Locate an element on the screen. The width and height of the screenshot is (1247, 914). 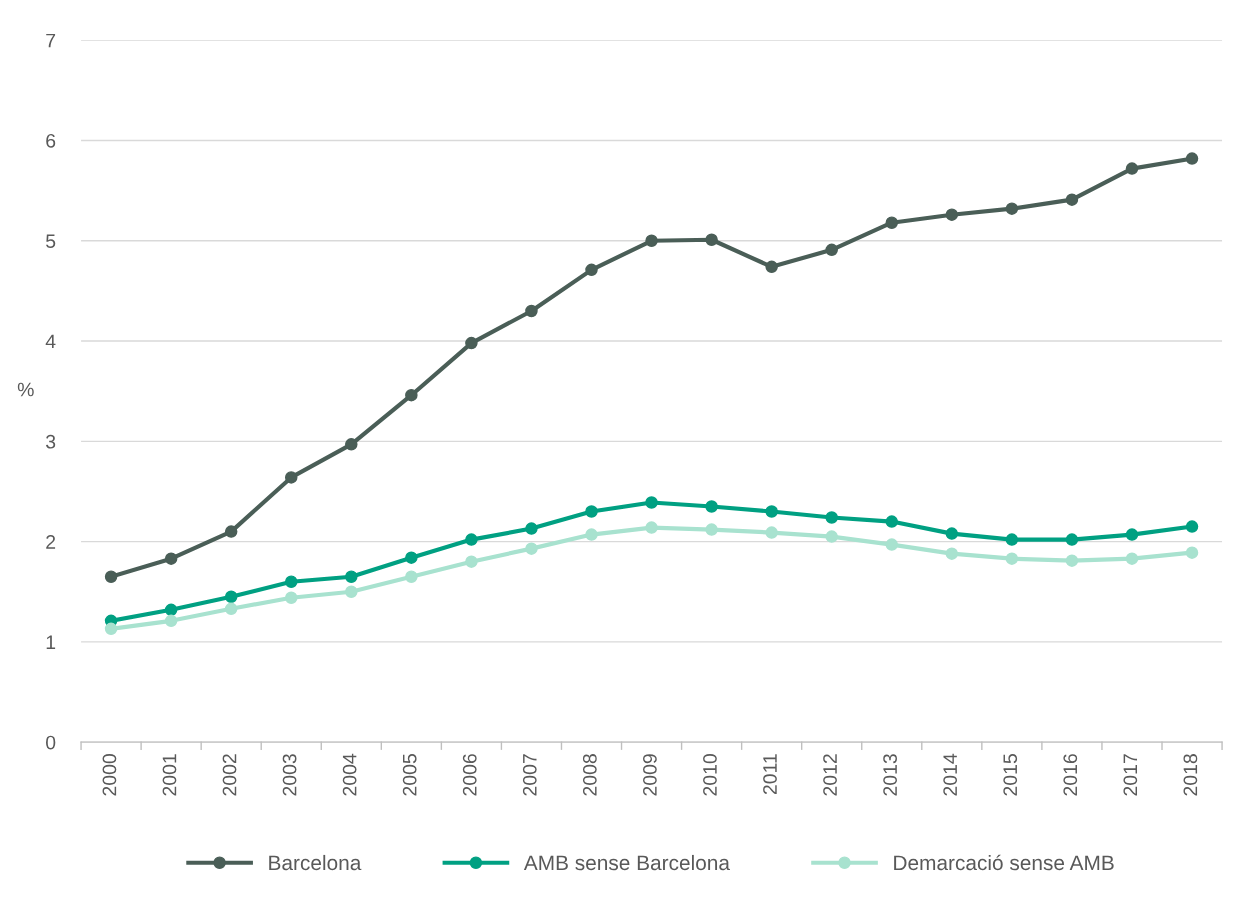
y-tick-label: 6 is located at coordinates (51, 140).